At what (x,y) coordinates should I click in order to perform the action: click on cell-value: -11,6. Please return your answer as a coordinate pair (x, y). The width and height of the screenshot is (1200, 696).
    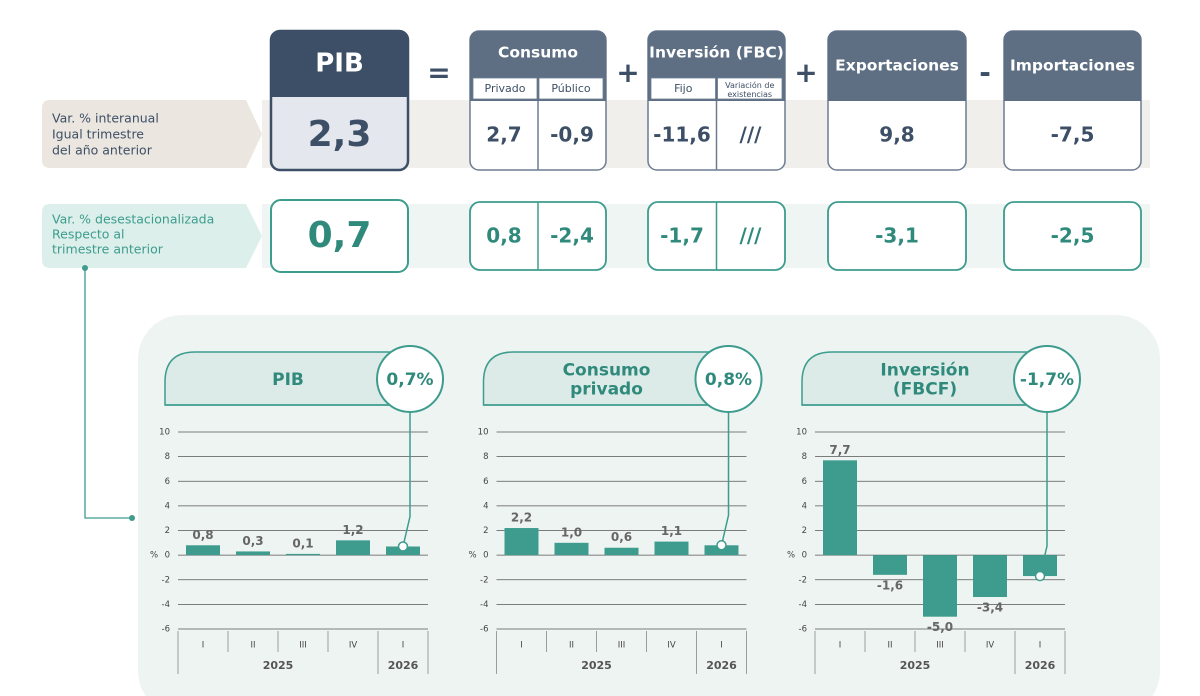
    Looking at the image, I should click on (682, 135).